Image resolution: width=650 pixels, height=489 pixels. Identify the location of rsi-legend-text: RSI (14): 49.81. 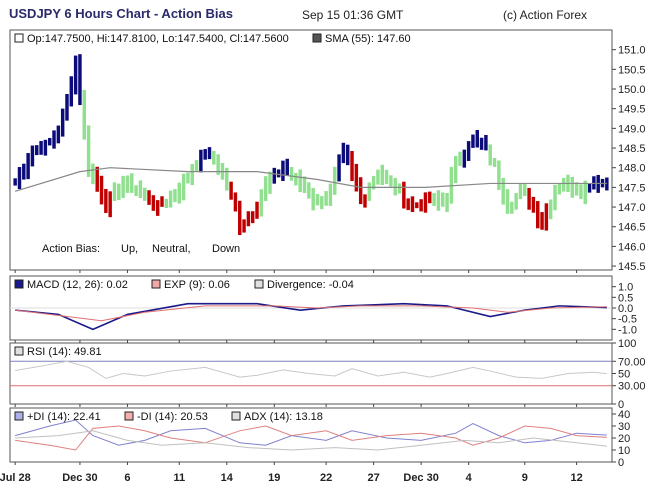
(64, 352).